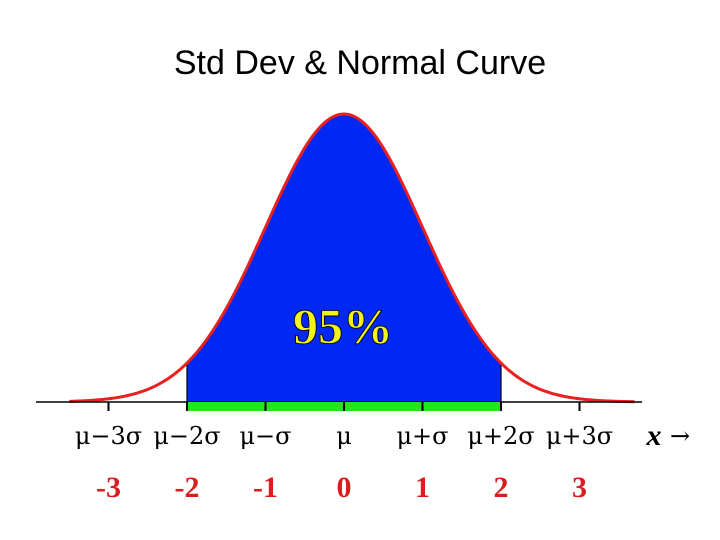  What do you see at coordinates (265, 487) in the screenshot?
I see `tick-number-label: -1` at bounding box center [265, 487].